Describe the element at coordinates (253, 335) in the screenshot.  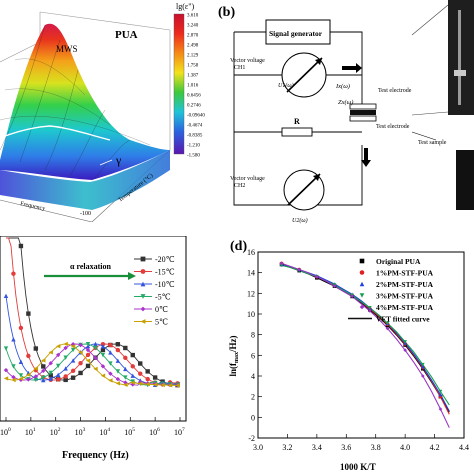
I see `ytick-label: 8` at that location.